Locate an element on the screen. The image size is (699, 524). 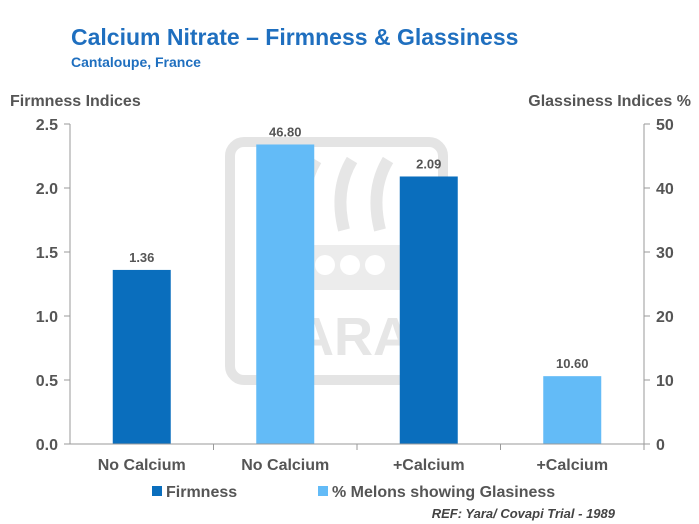
y-right-tick-label: 0 is located at coordinates (660, 445).